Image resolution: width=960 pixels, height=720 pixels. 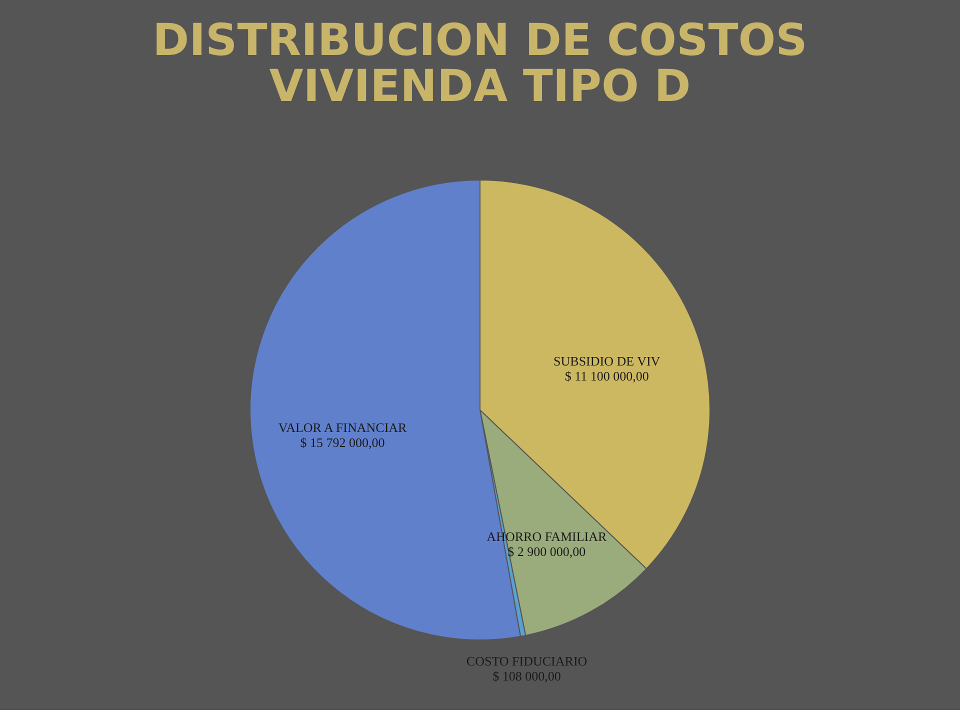 I want to click on data-label: $ 15 792 000,00, so click(x=342, y=442).